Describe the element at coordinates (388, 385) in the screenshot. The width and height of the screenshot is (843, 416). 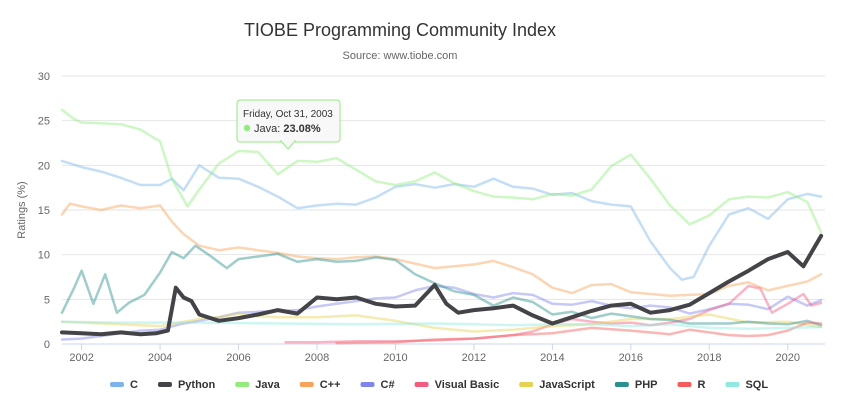
I see `legend-label: C#` at that location.